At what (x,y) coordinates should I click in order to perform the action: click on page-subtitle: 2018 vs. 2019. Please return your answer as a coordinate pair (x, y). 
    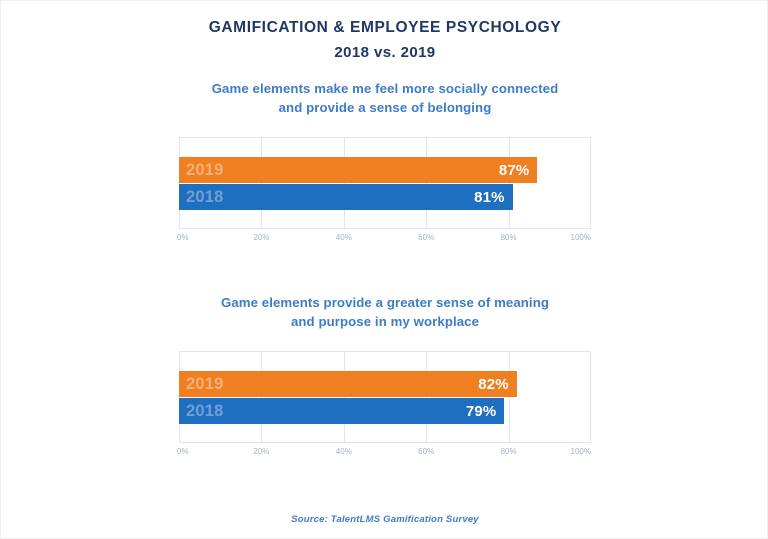
    Looking at the image, I should click on (385, 52).